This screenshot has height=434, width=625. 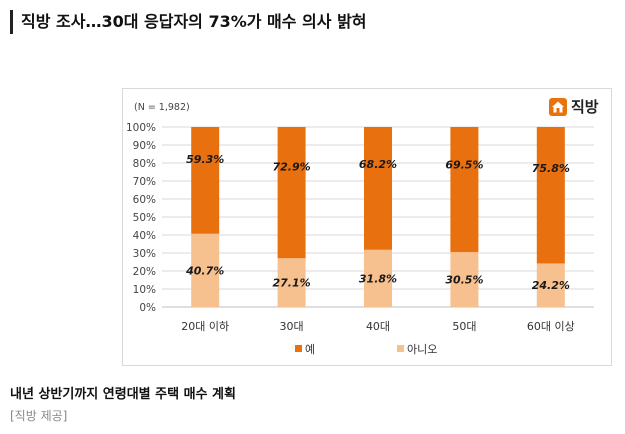 What do you see at coordinates (162, 107) in the screenshot?
I see `sample-size-note: (N = 1,982)` at bounding box center [162, 107].